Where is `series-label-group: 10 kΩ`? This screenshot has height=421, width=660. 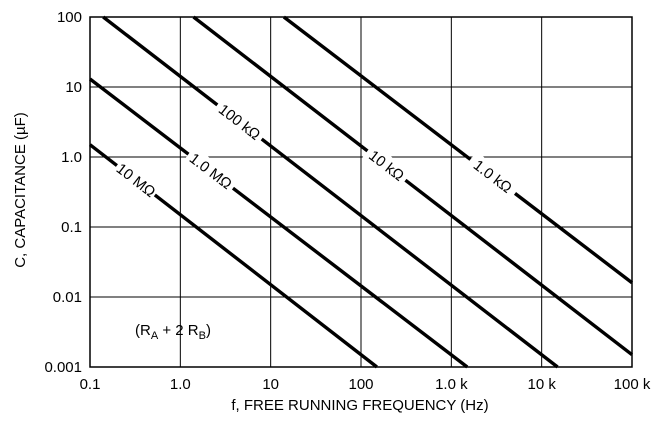
series-label-group: 10 kΩ is located at coordinates (387, 165).